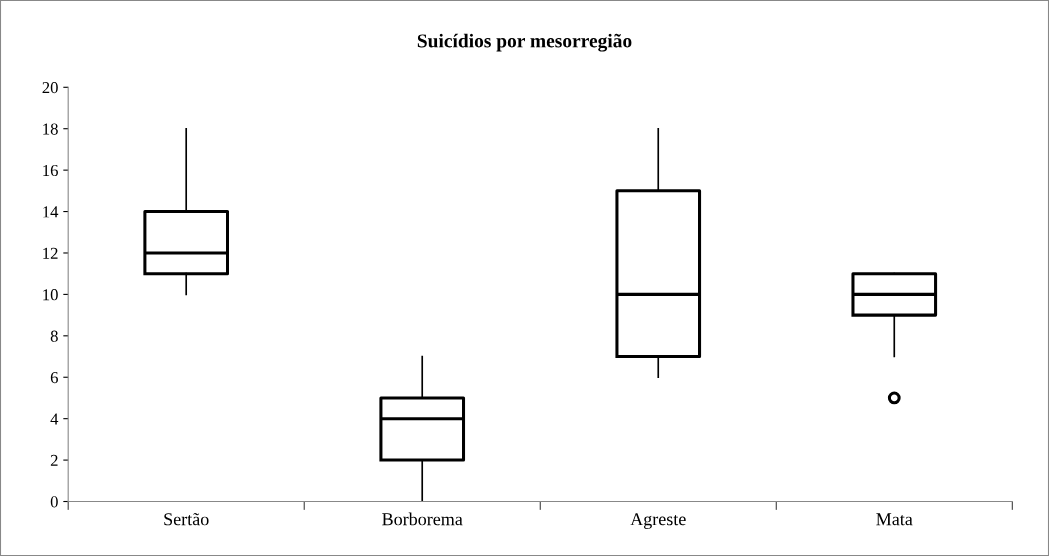 The width and height of the screenshot is (1049, 556). I want to click on y-tick-label: 2, so click(54, 460).